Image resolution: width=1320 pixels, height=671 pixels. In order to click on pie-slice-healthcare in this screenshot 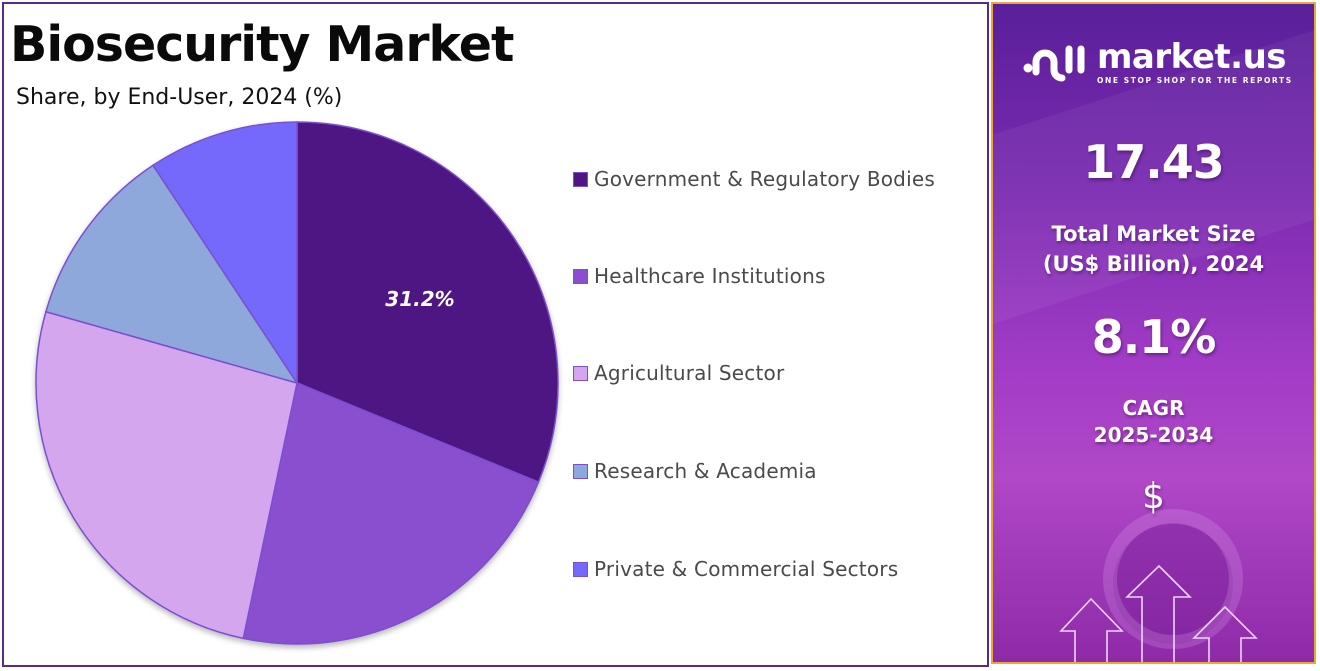, I will do `click(391, 513)`.